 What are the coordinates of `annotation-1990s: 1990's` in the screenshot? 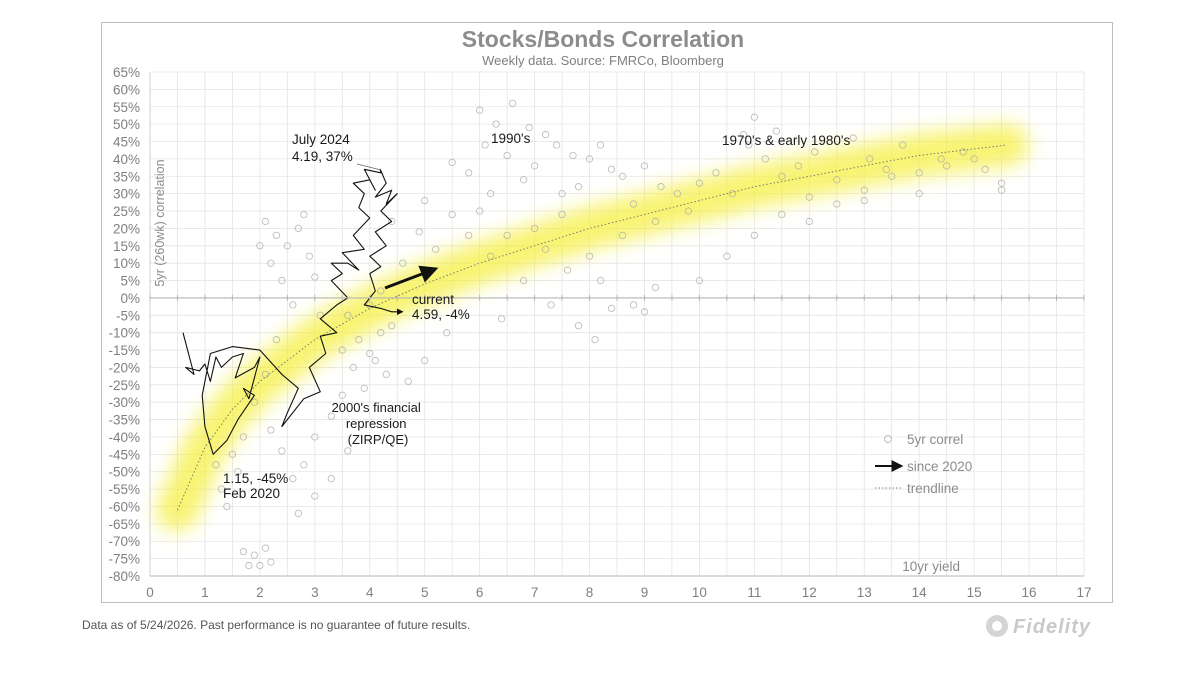 It's located at (511, 138).